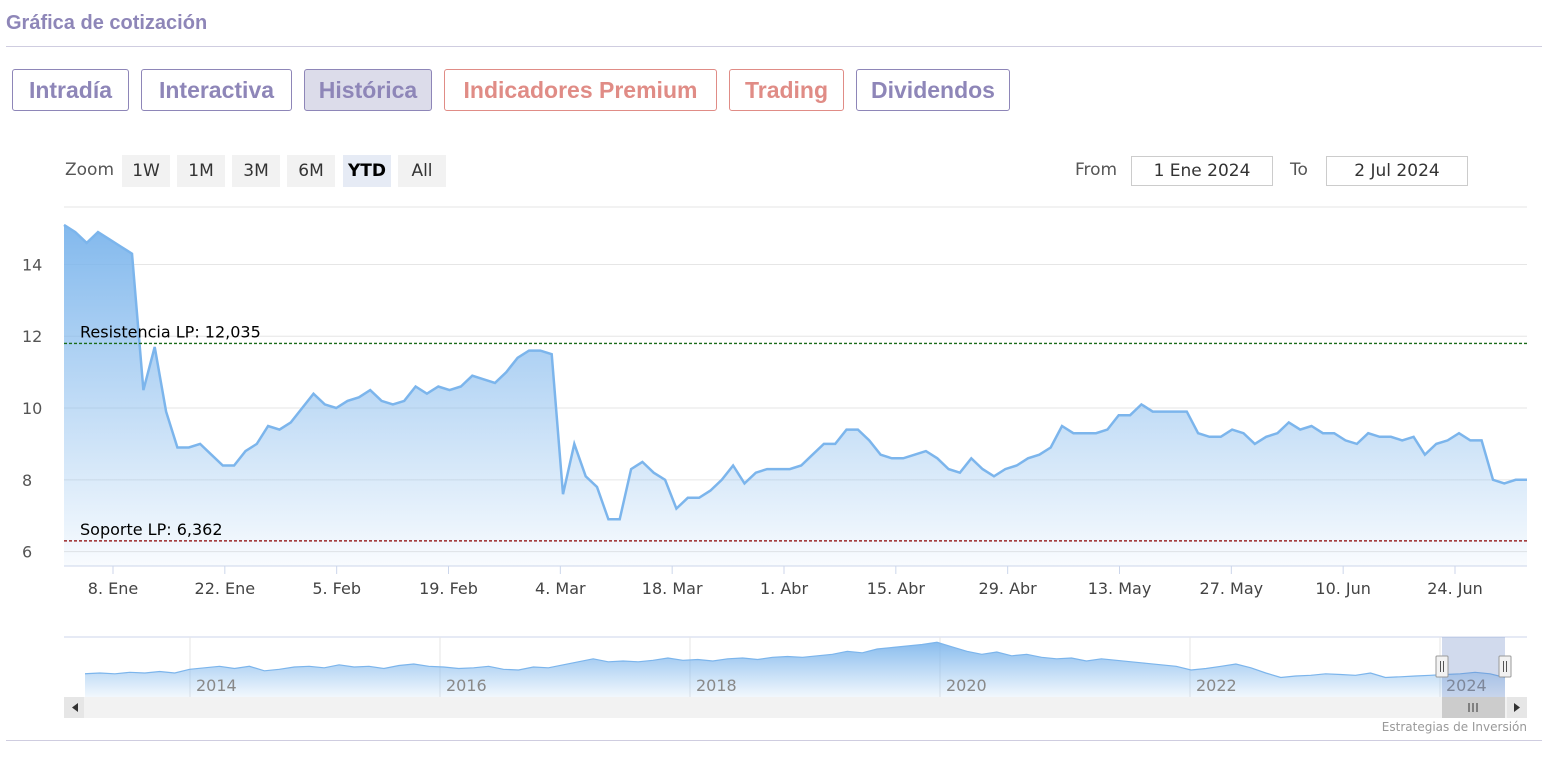 This screenshot has width=1549, height=759. I want to click on y-tick-label: 8, so click(27, 480).